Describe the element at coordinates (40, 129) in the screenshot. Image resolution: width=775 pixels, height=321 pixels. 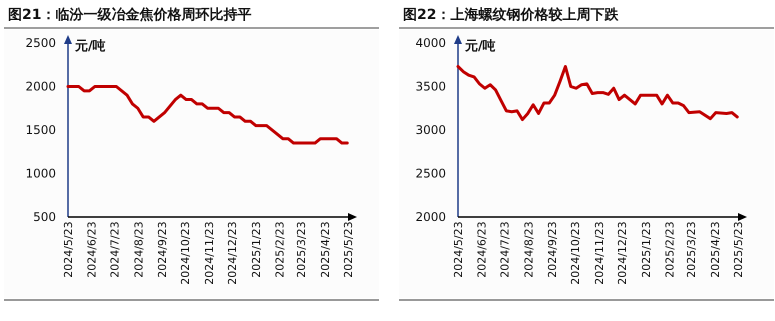
I see `y-tick-label: 1500` at that location.